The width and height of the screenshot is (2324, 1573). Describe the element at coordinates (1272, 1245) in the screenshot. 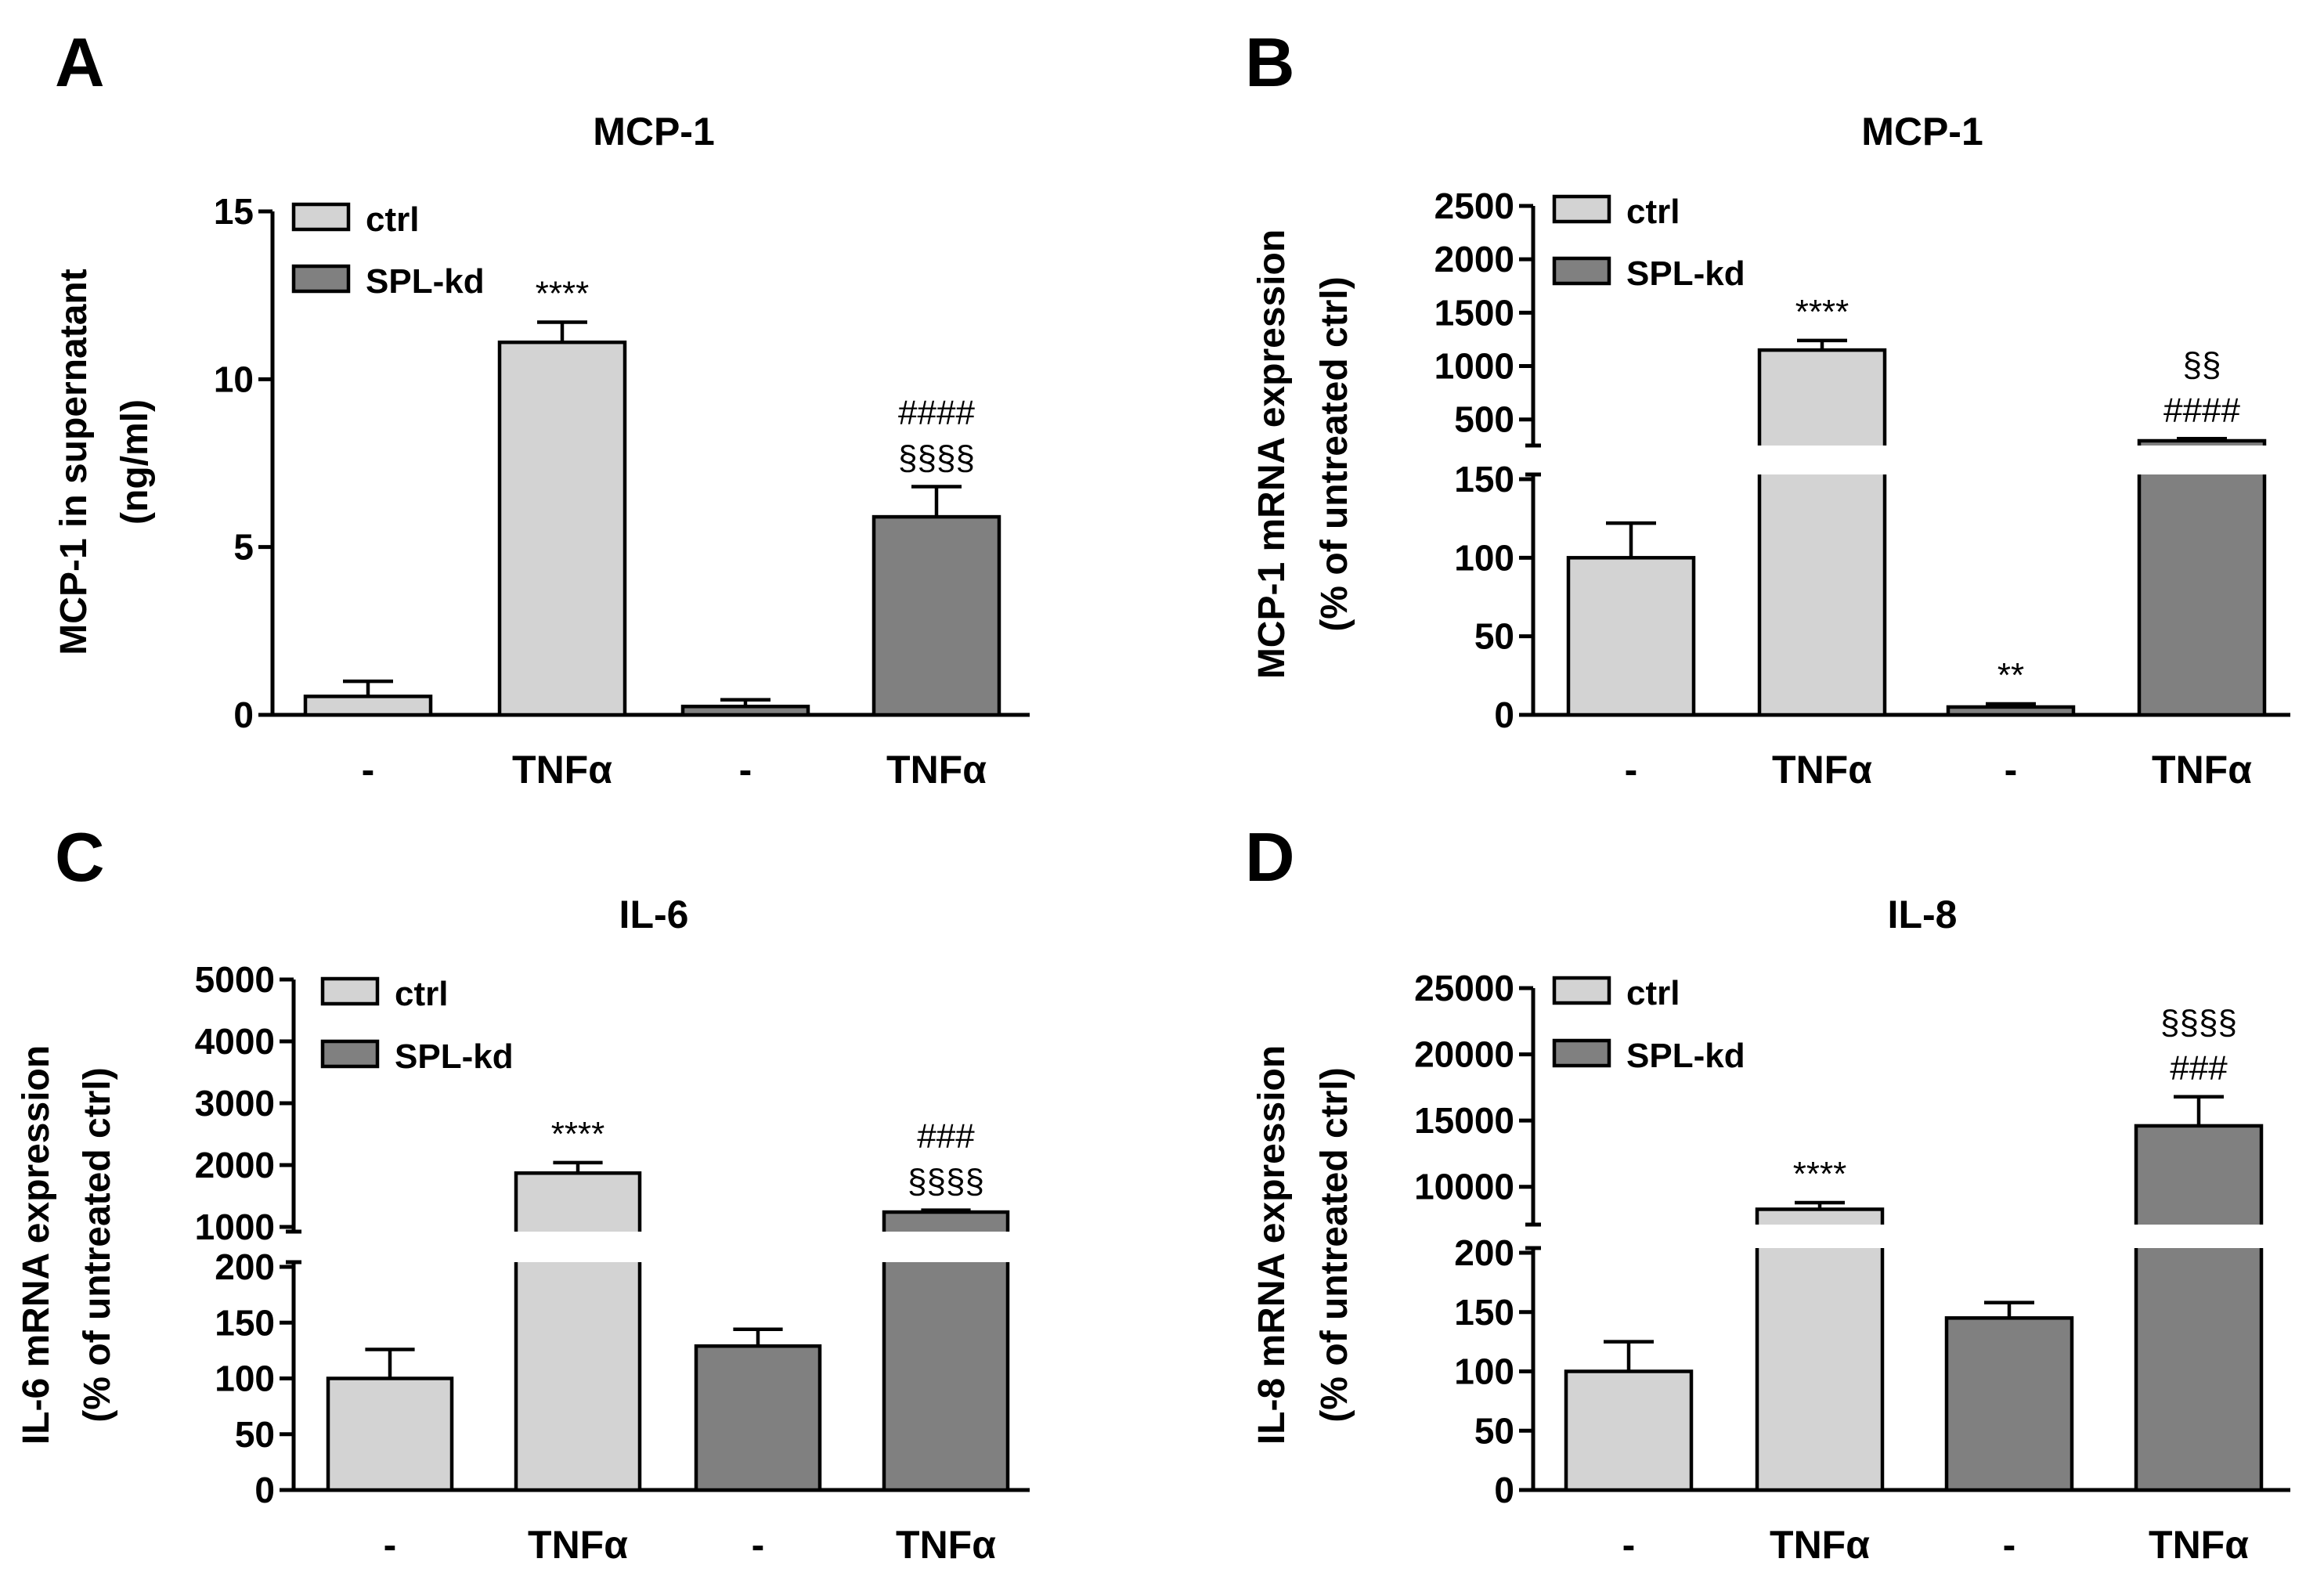

I see `y-axis-label: IL-8 mRNA expression` at that location.